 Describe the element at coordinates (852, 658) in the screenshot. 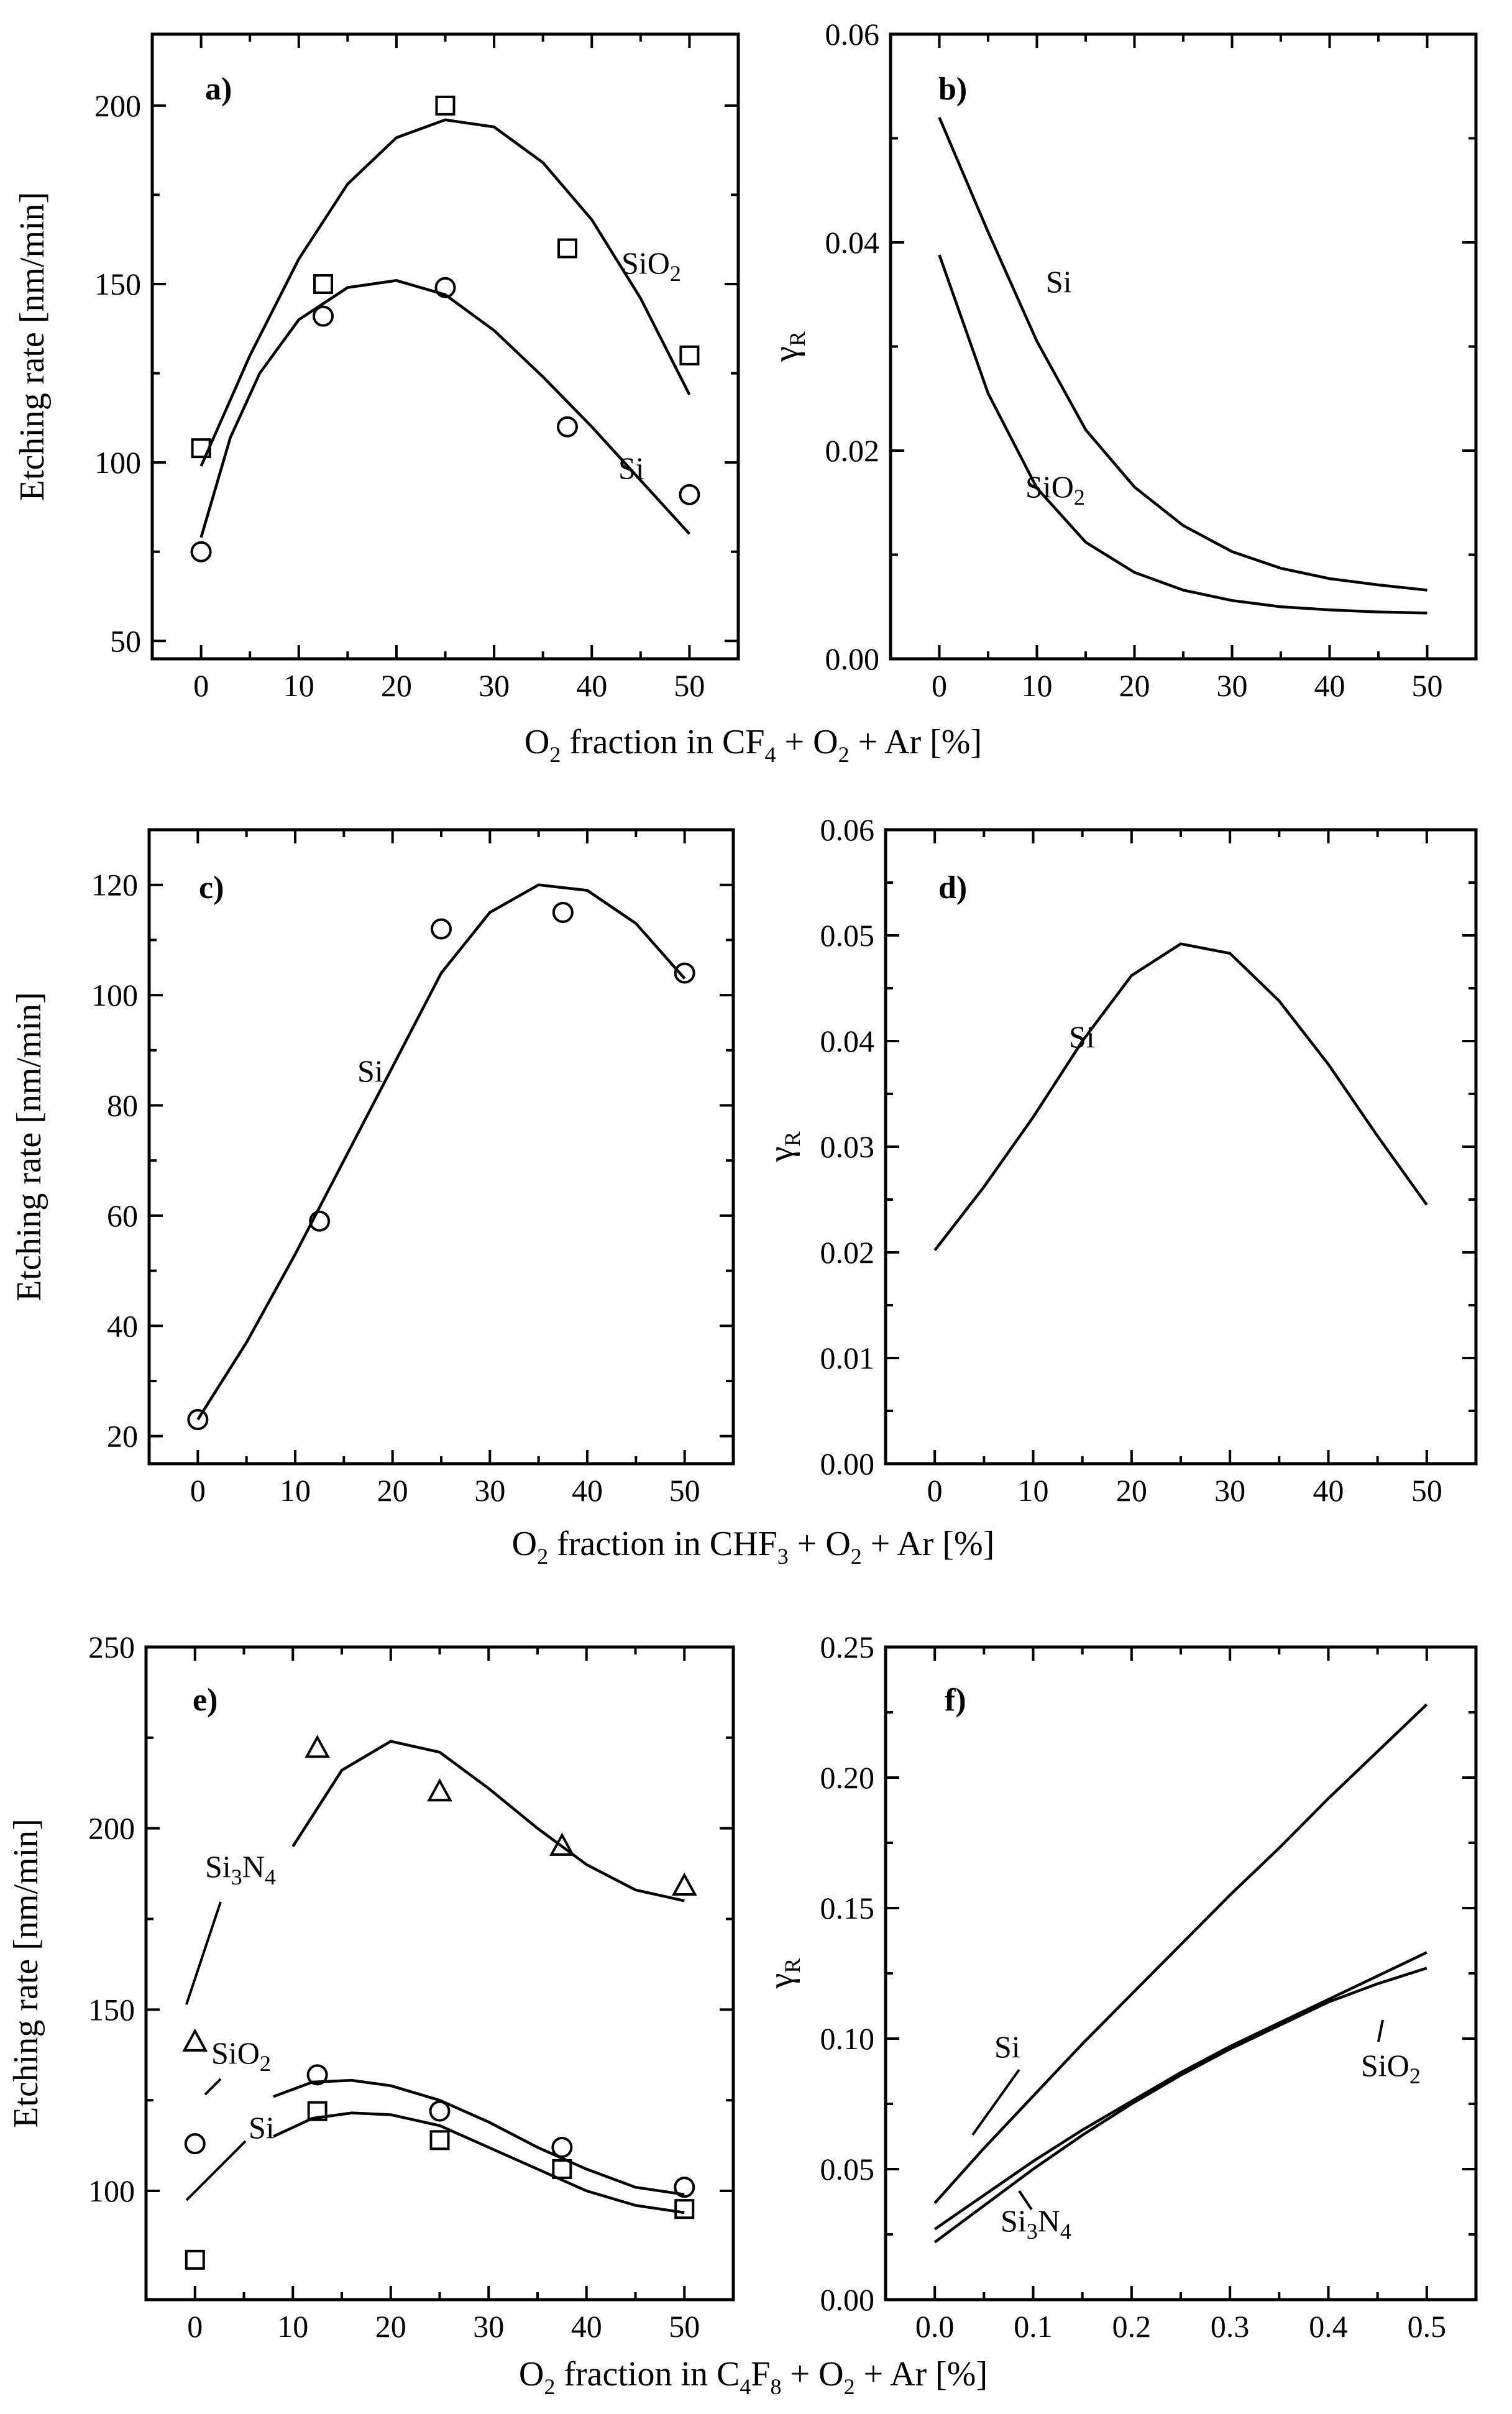

I see `y-tick-label-b: 0.00` at that location.